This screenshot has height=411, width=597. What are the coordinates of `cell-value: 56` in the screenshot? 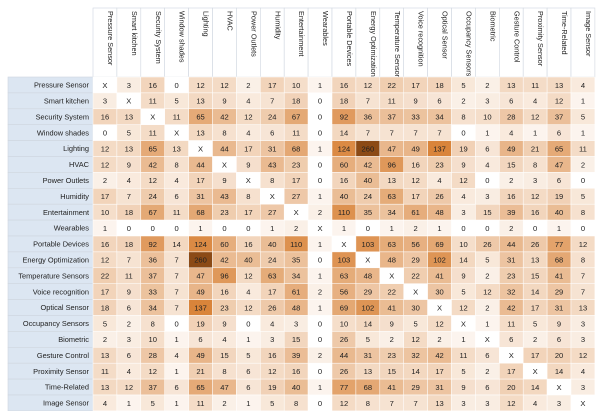 It's located at (344, 291).